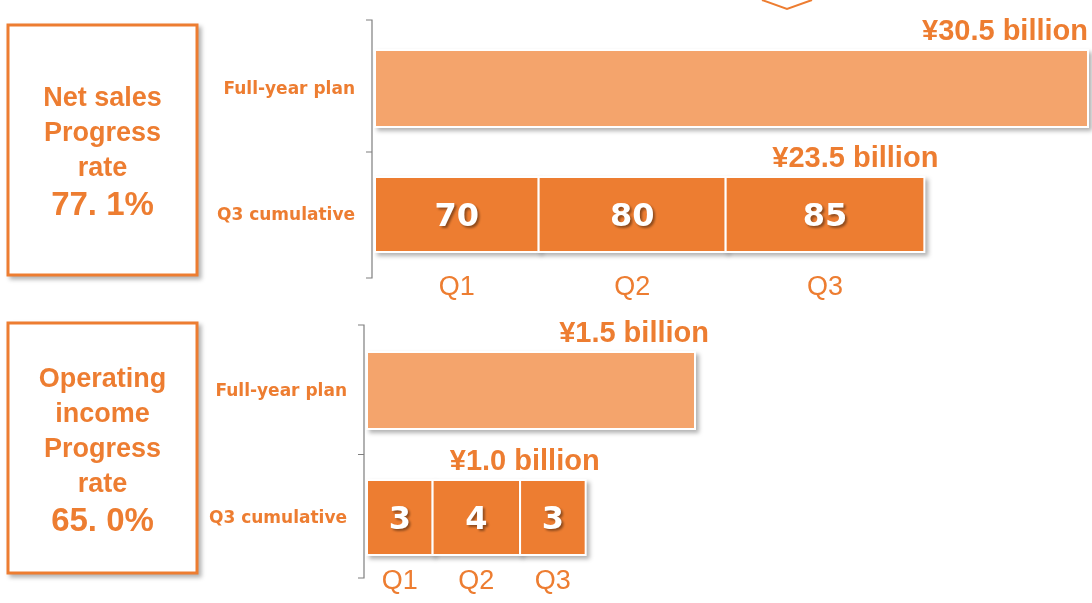  Describe the element at coordinates (457, 215) in the screenshot. I see `data-label: 70` at that location.